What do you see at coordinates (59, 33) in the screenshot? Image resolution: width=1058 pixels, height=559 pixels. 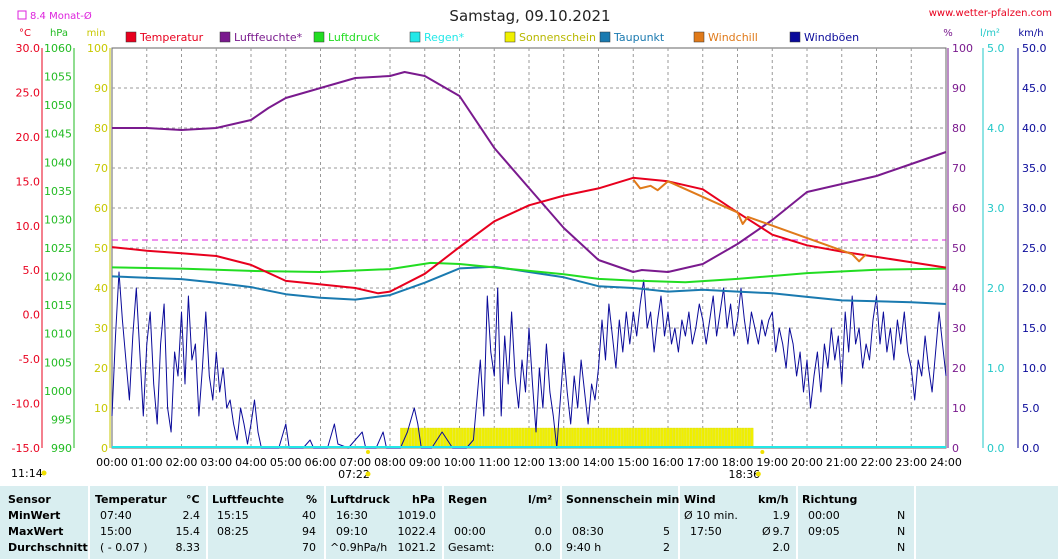 I see `unit-pressure: hPa` at bounding box center [59, 33].